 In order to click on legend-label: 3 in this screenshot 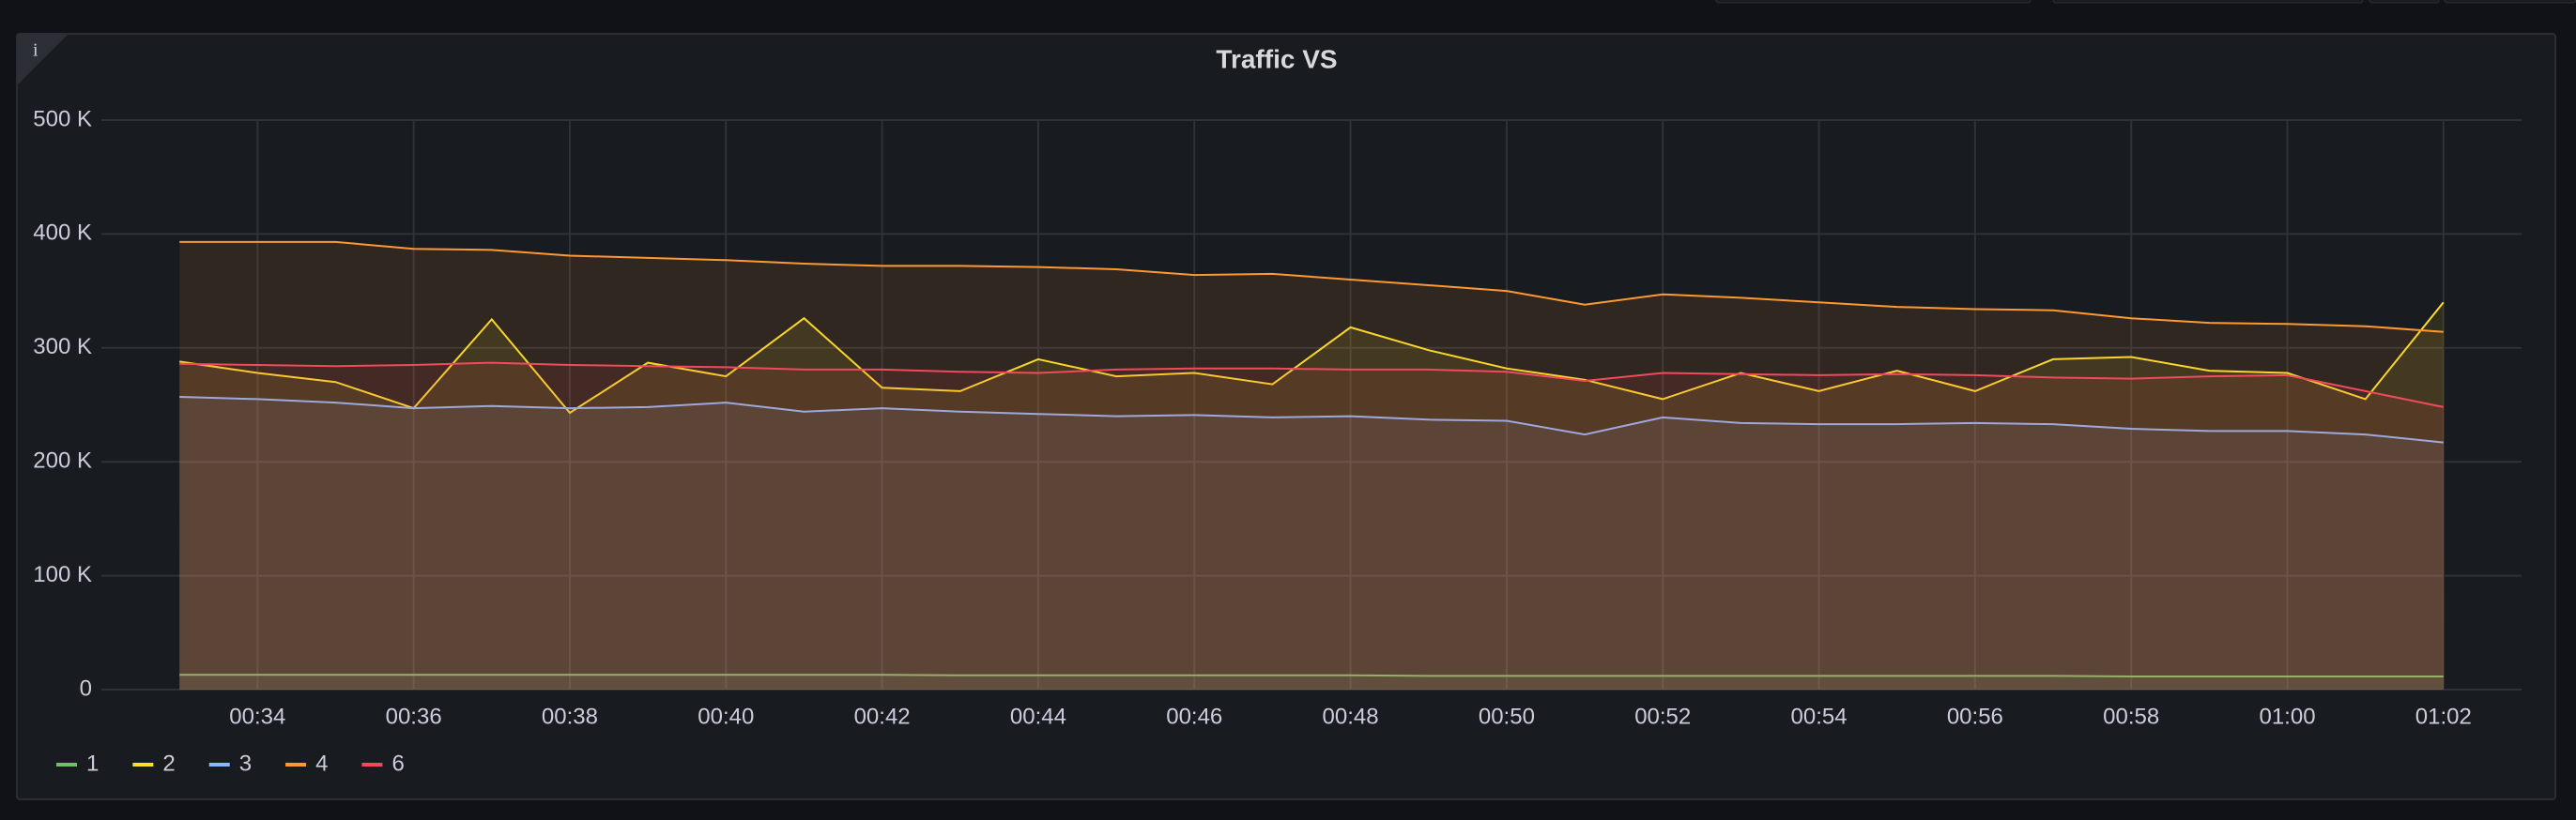, I will do `click(246, 764)`.